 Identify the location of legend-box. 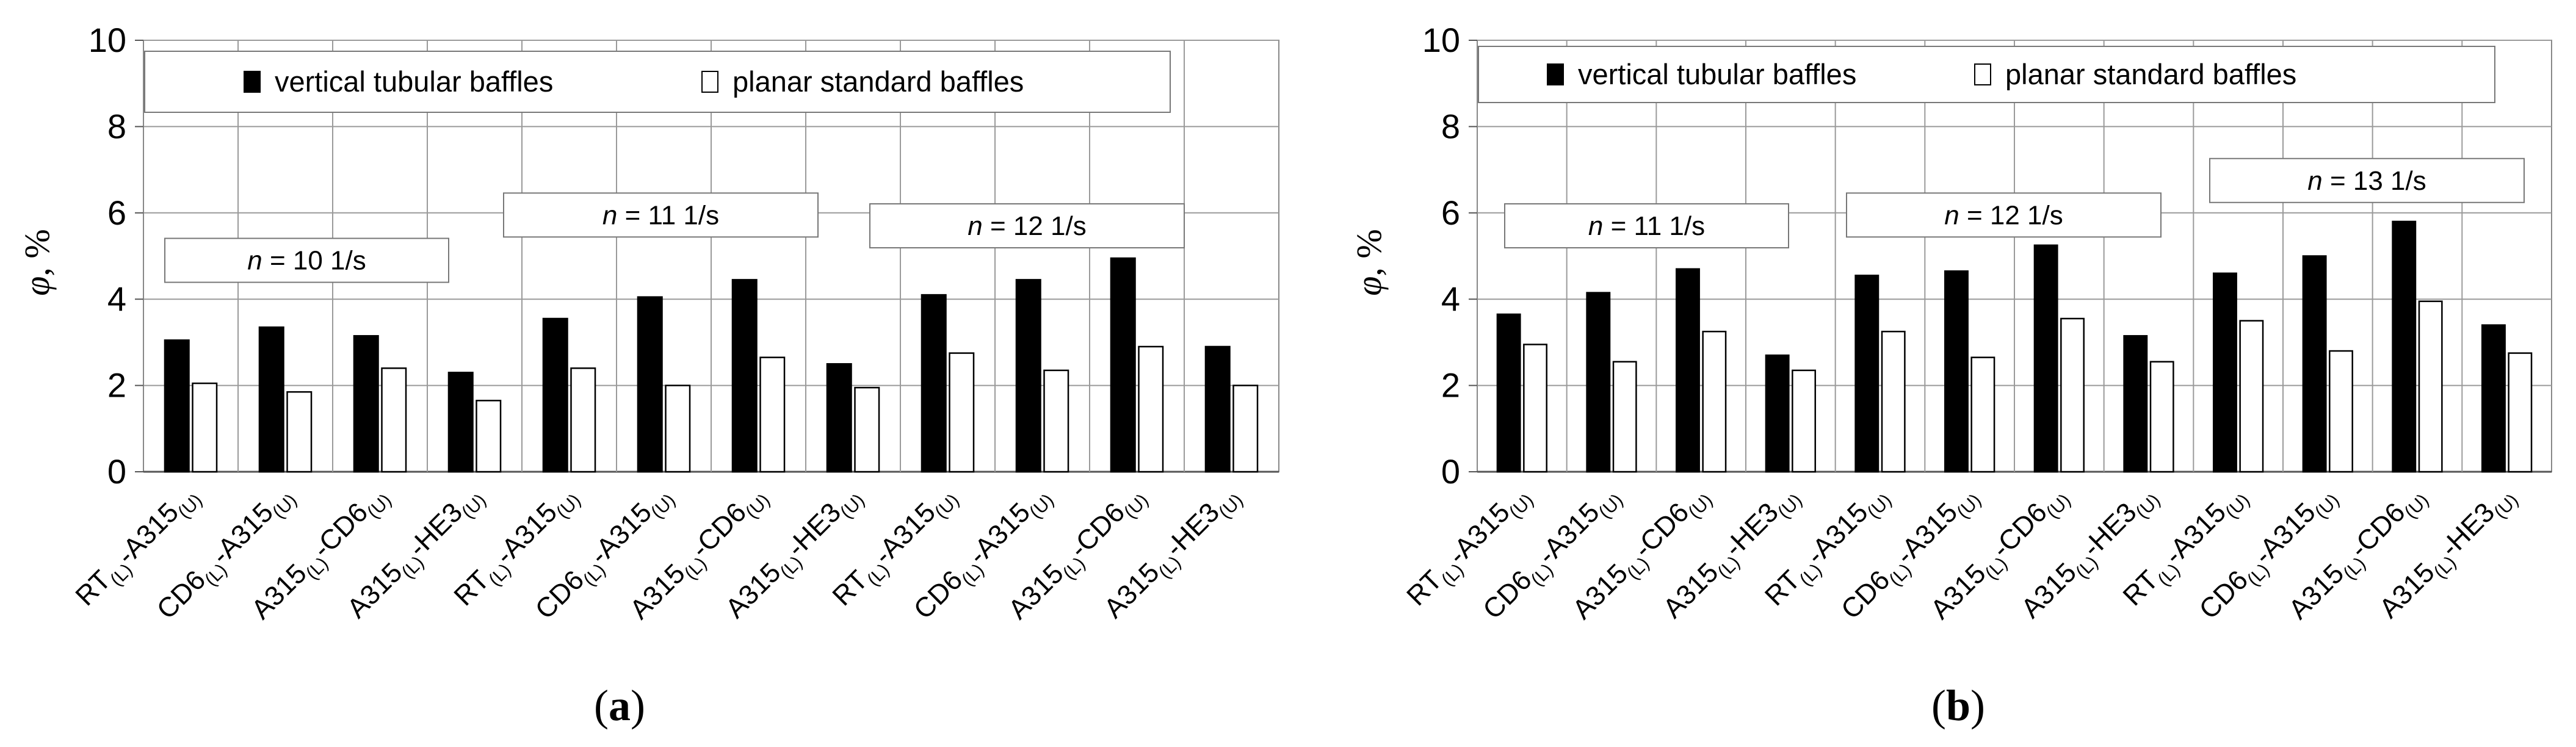
(657, 82).